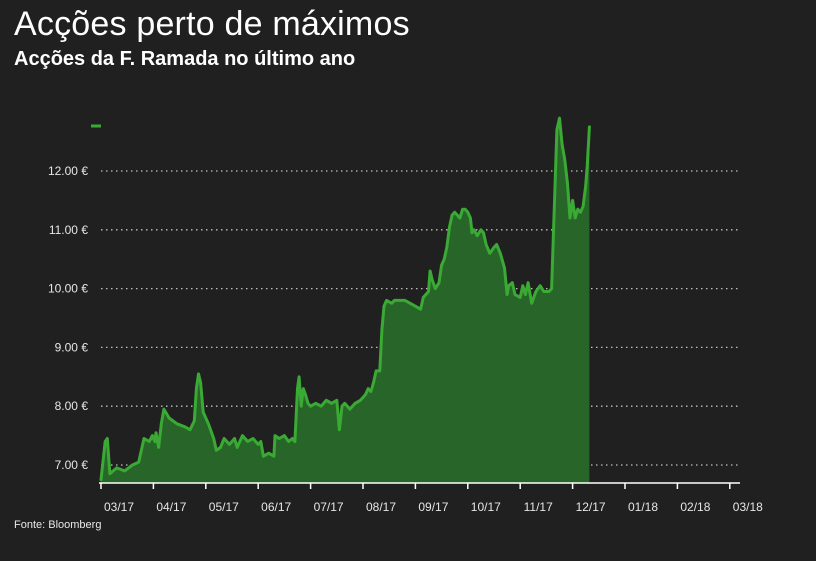 This screenshot has width=816, height=561. I want to click on x-tick-label: 09/17, so click(433, 507).